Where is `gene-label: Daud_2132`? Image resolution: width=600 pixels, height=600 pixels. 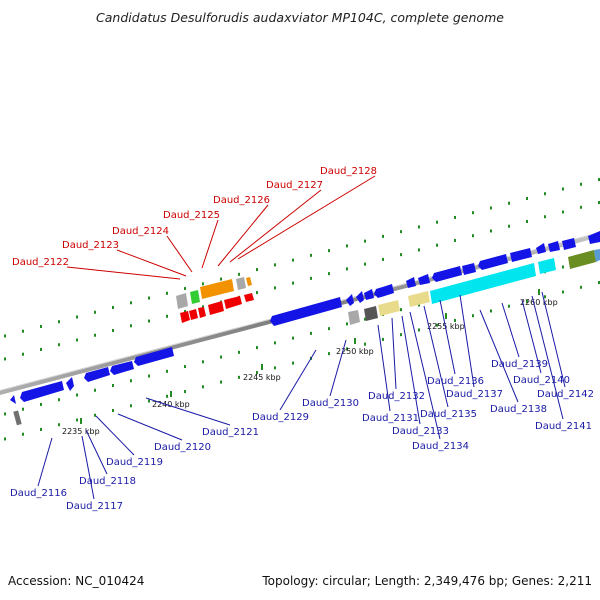
gene-label: Daud_2132 is located at coordinates (396, 396).